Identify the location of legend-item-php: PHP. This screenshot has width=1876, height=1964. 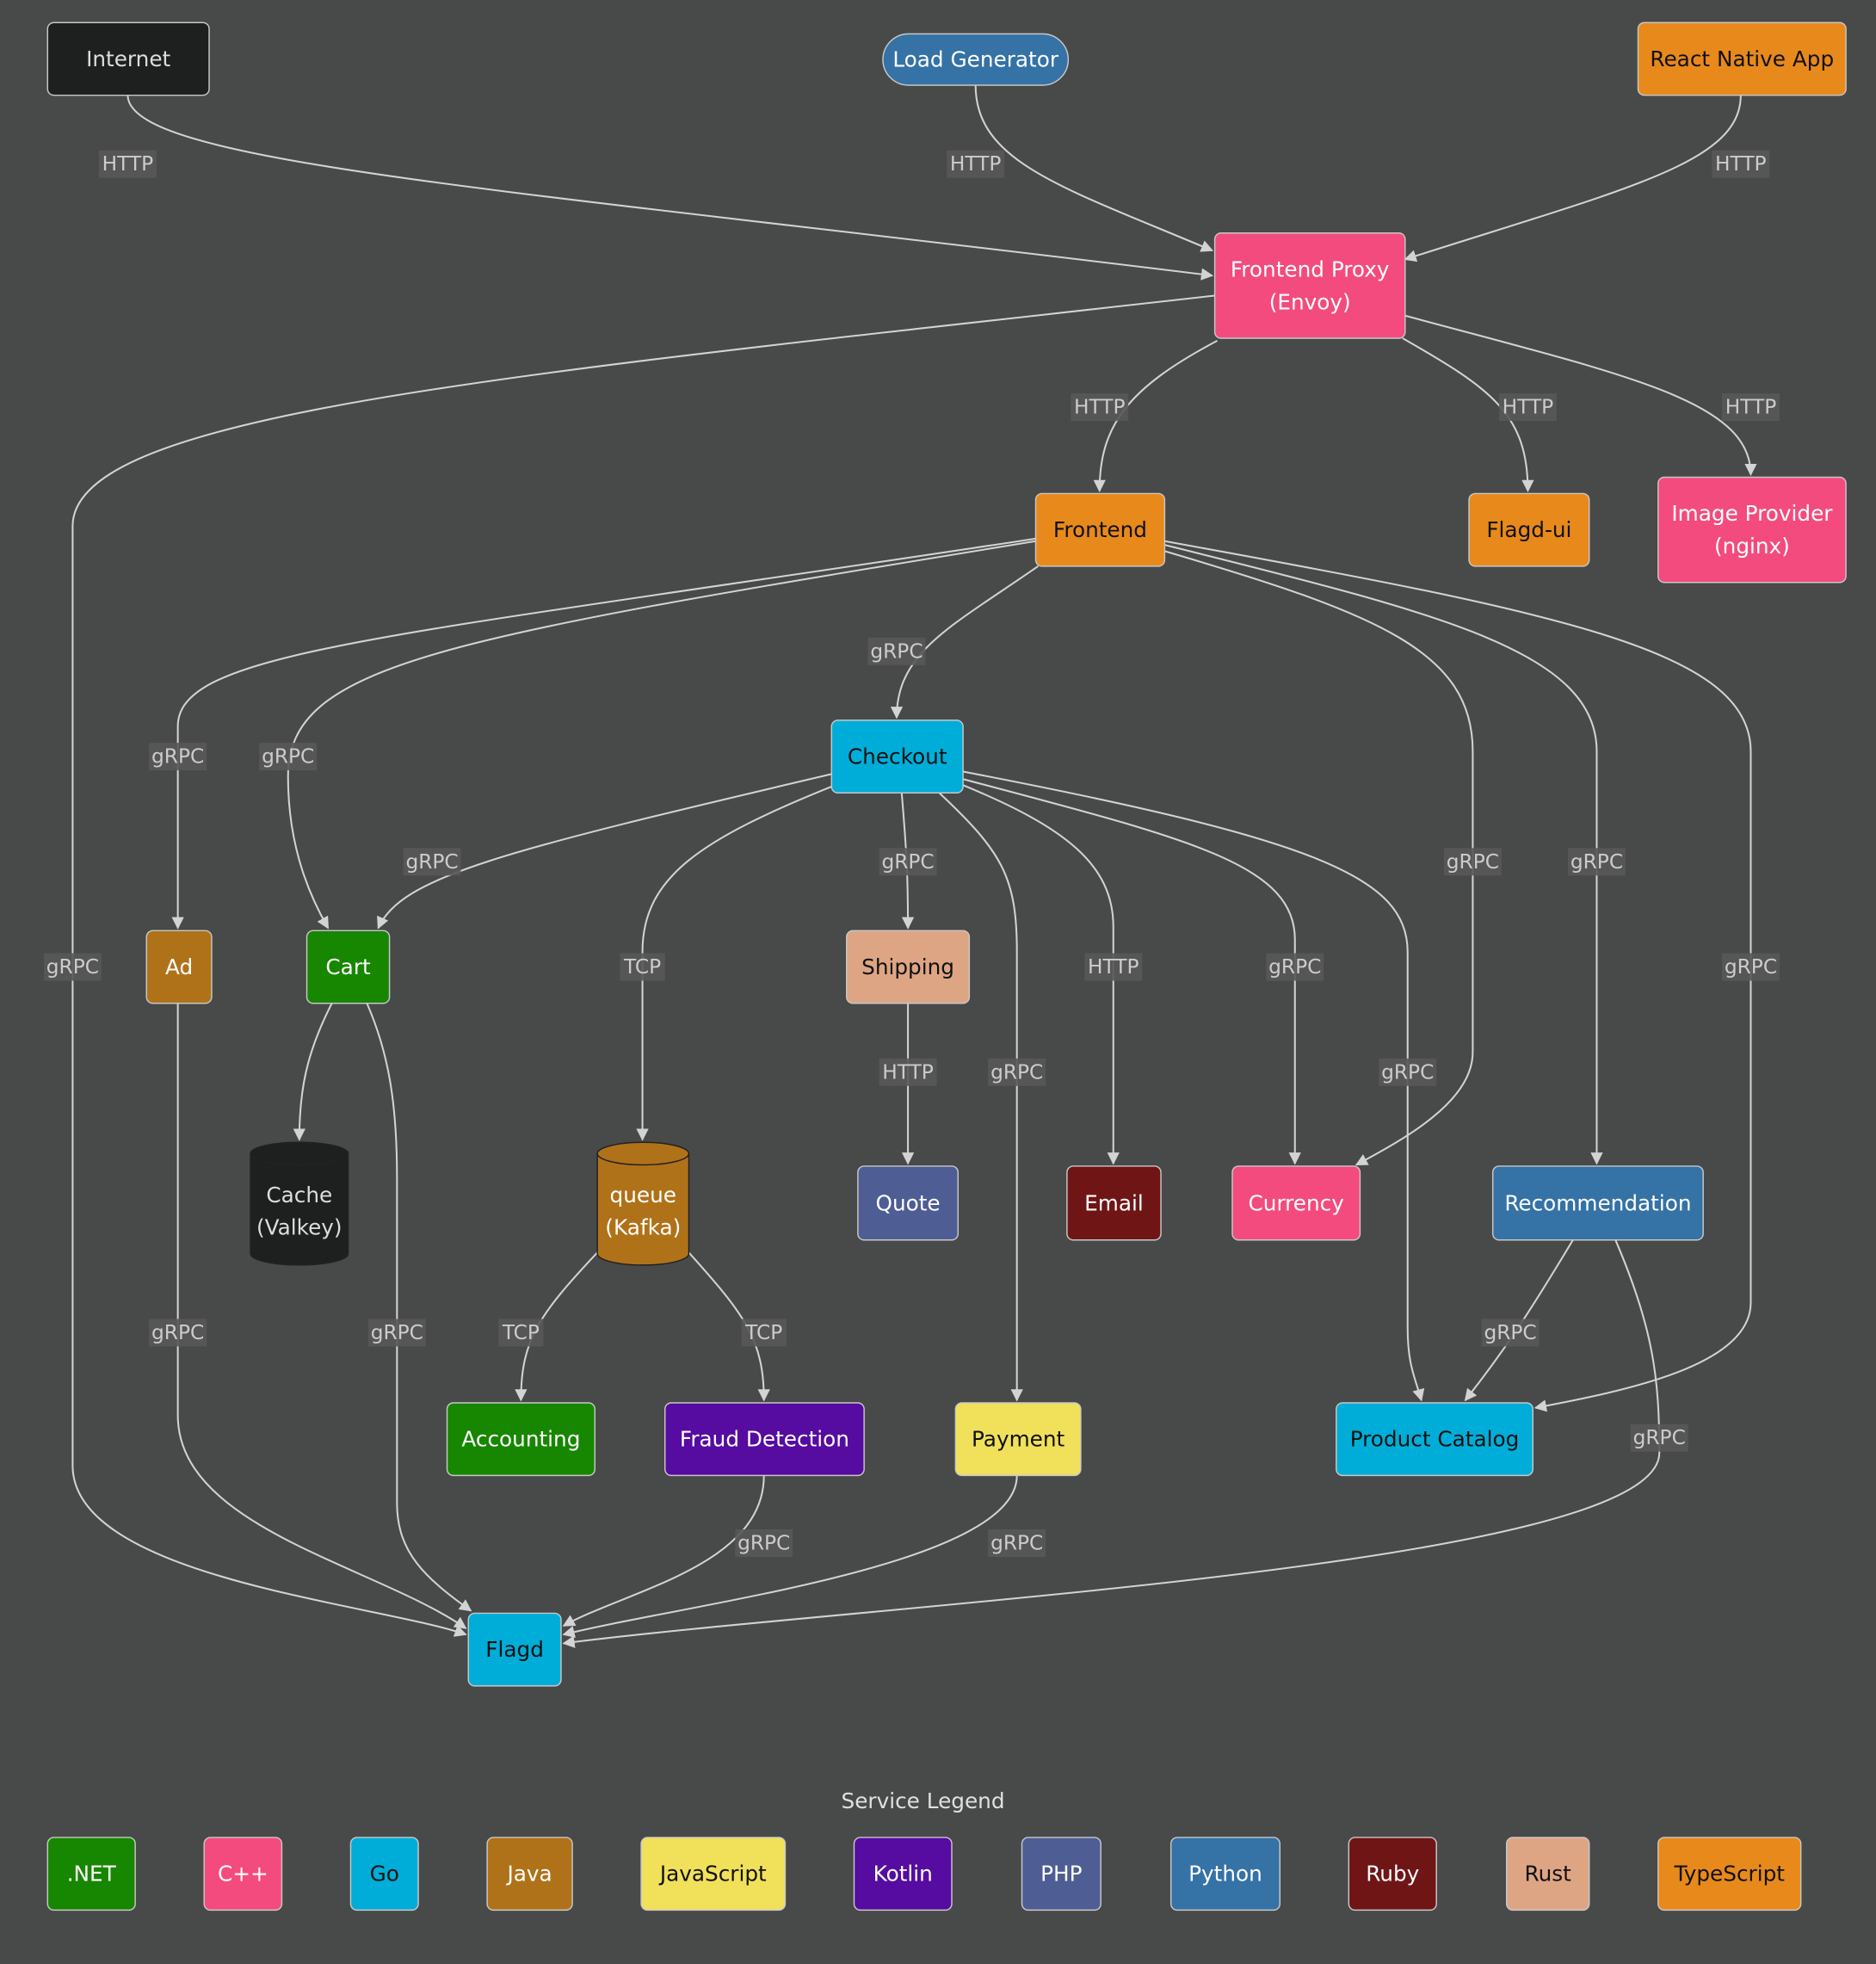
(1061, 1874).